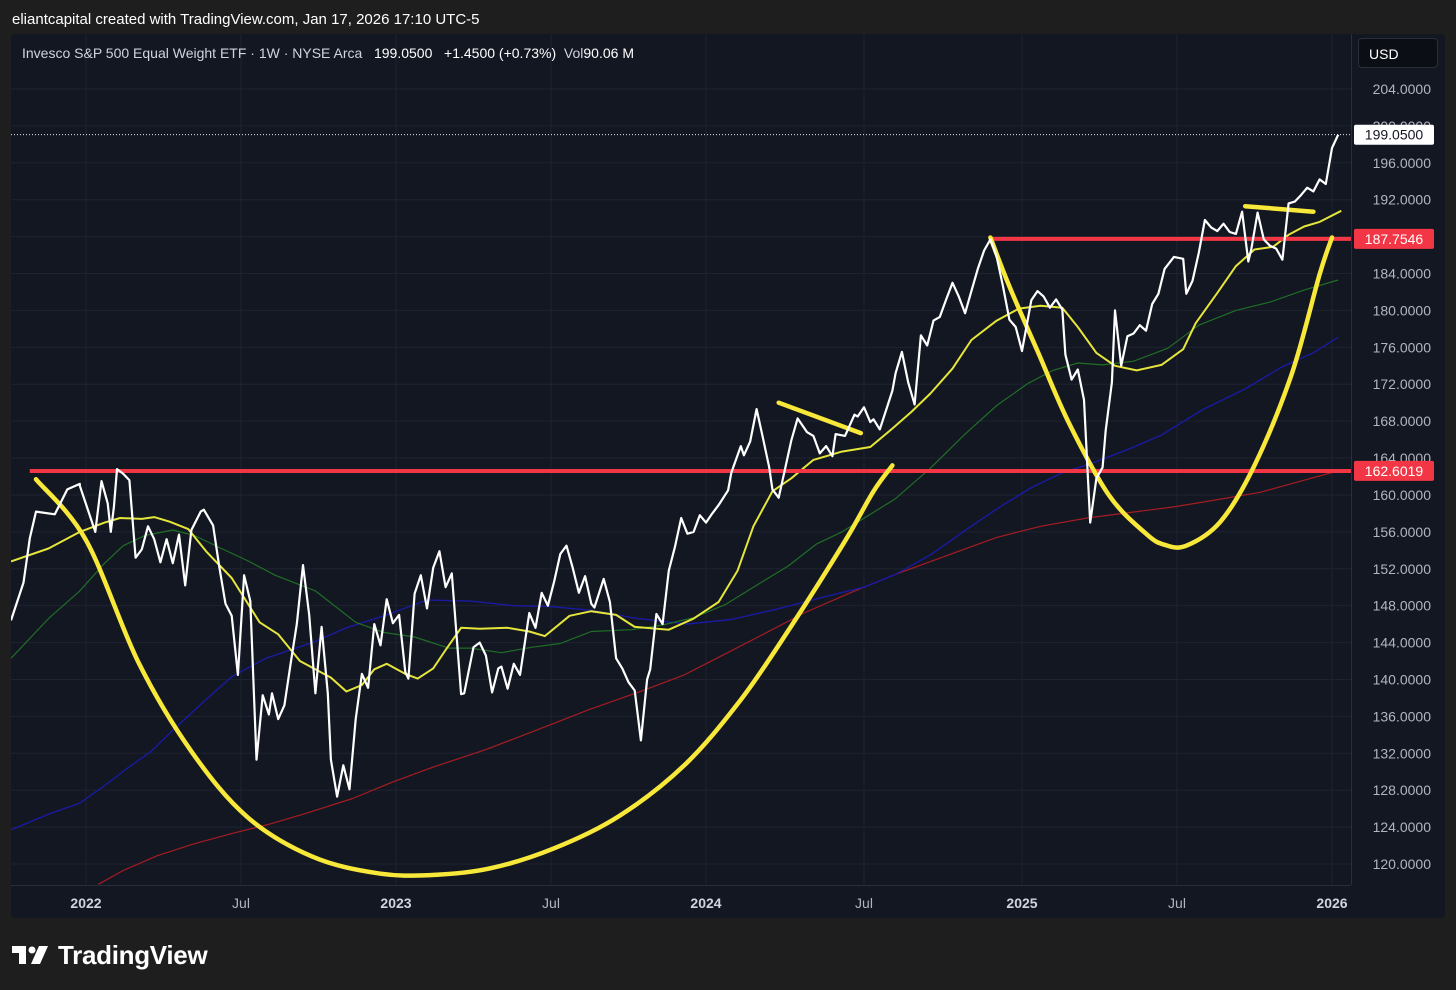  I want to click on price-tag-label: 199.0500, so click(1394, 135).